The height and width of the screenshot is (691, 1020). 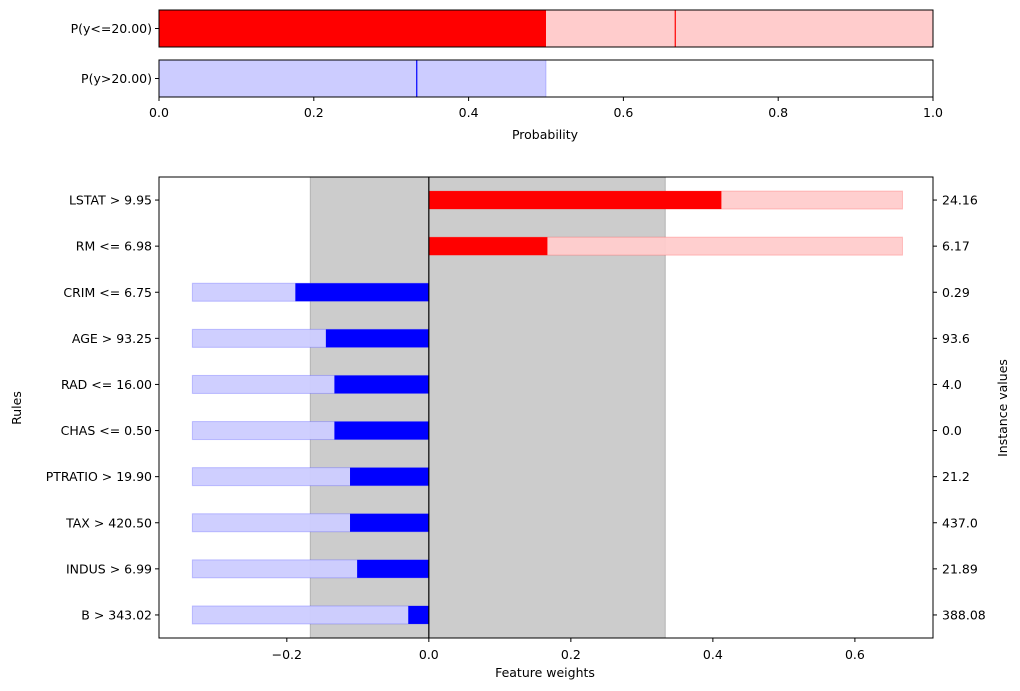 What do you see at coordinates (314, 112) in the screenshot?
I see `prob-xtick-label: 0.2` at bounding box center [314, 112].